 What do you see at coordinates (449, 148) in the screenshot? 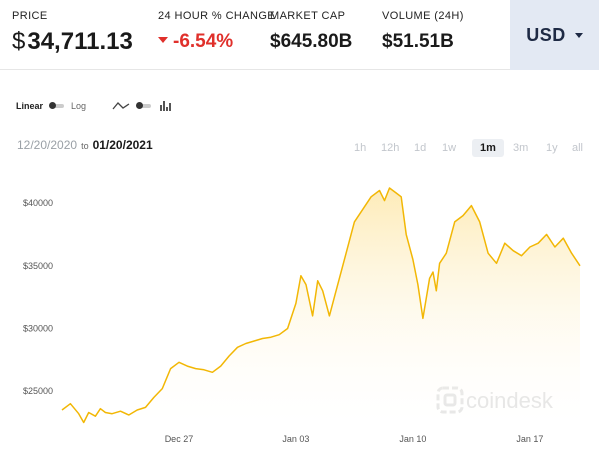
I see `range-1w: 1w` at bounding box center [449, 148].